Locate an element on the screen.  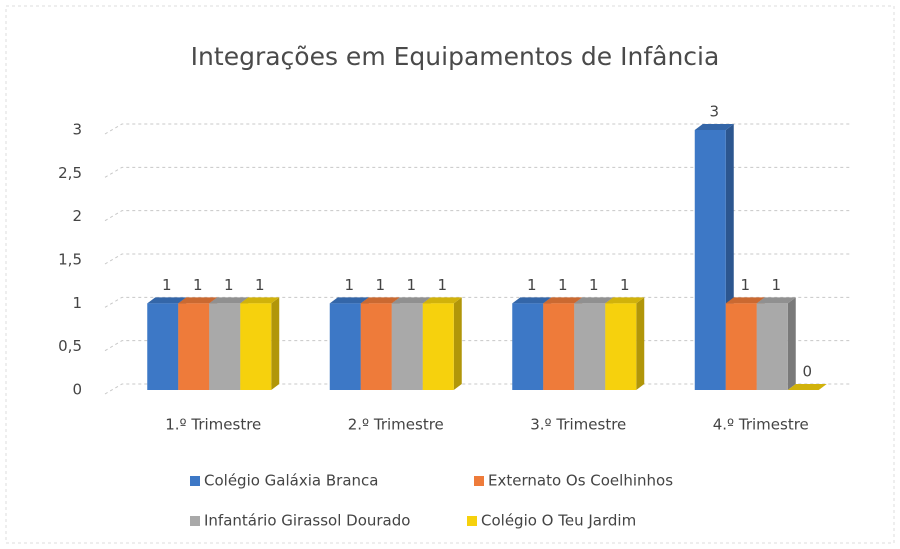
data-label: 0 is located at coordinates (807, 372).